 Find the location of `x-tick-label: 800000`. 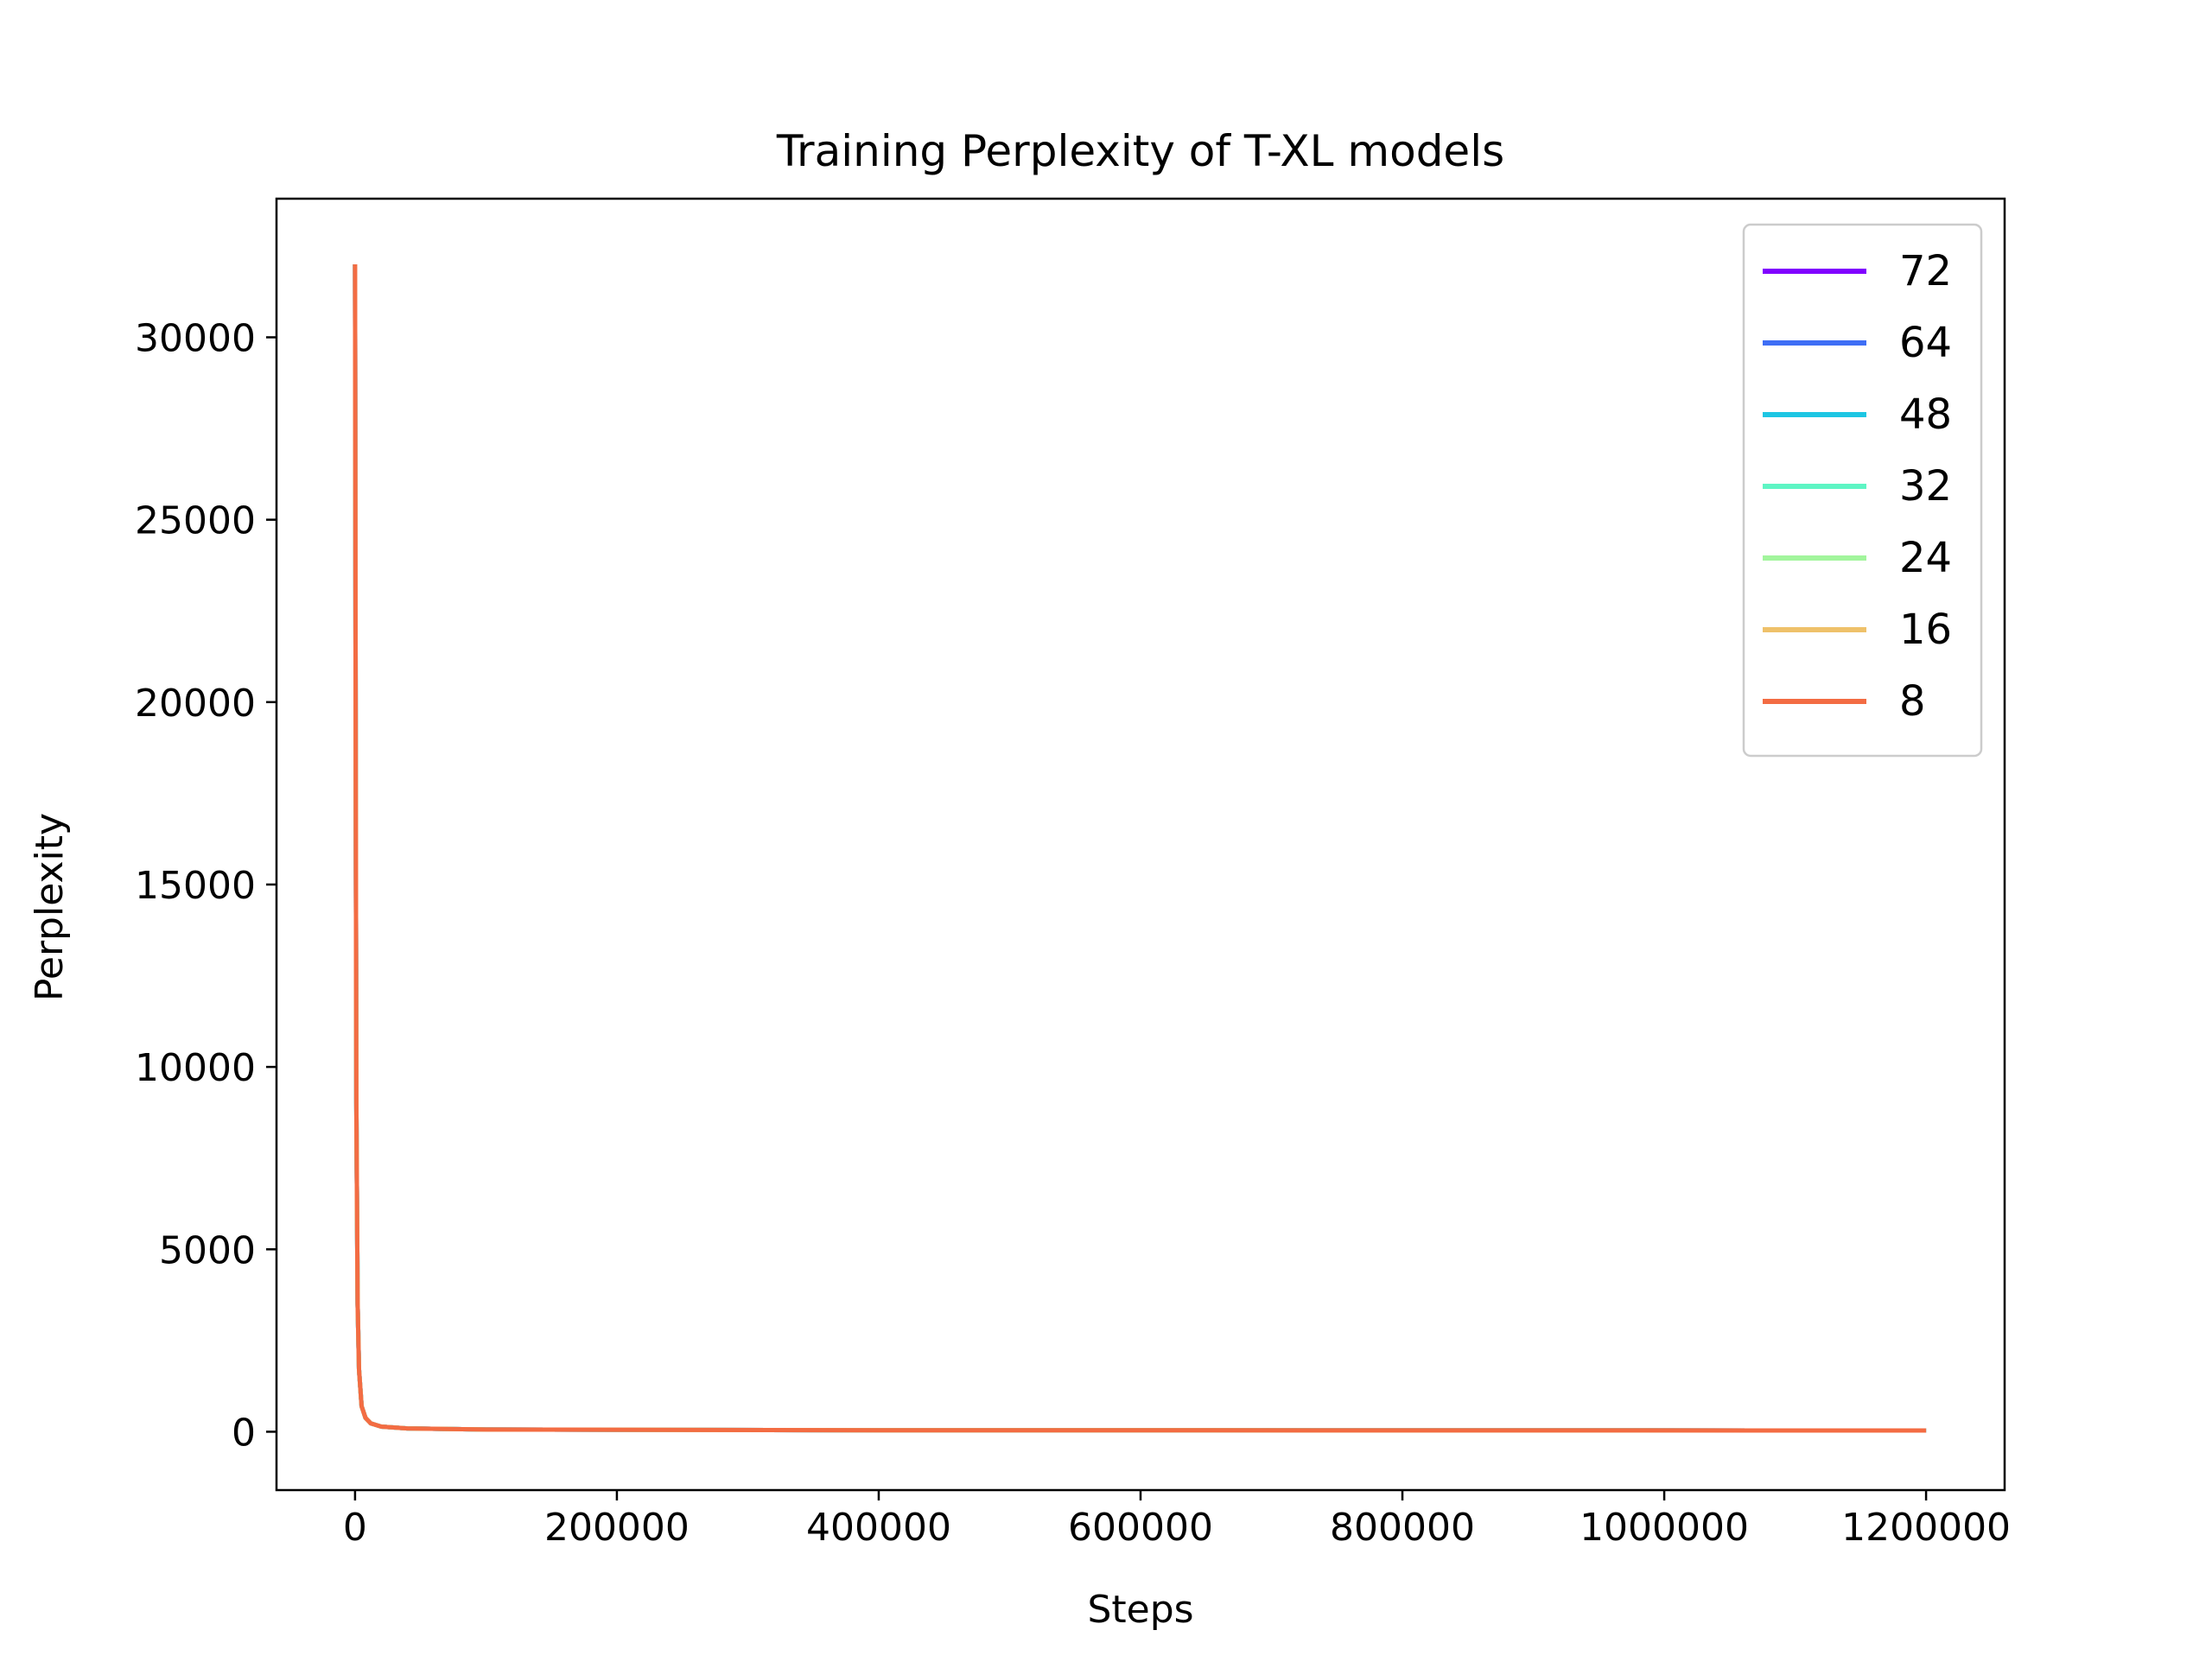

x-tick-label: 800000 is located at coordinates (1402, 1528).